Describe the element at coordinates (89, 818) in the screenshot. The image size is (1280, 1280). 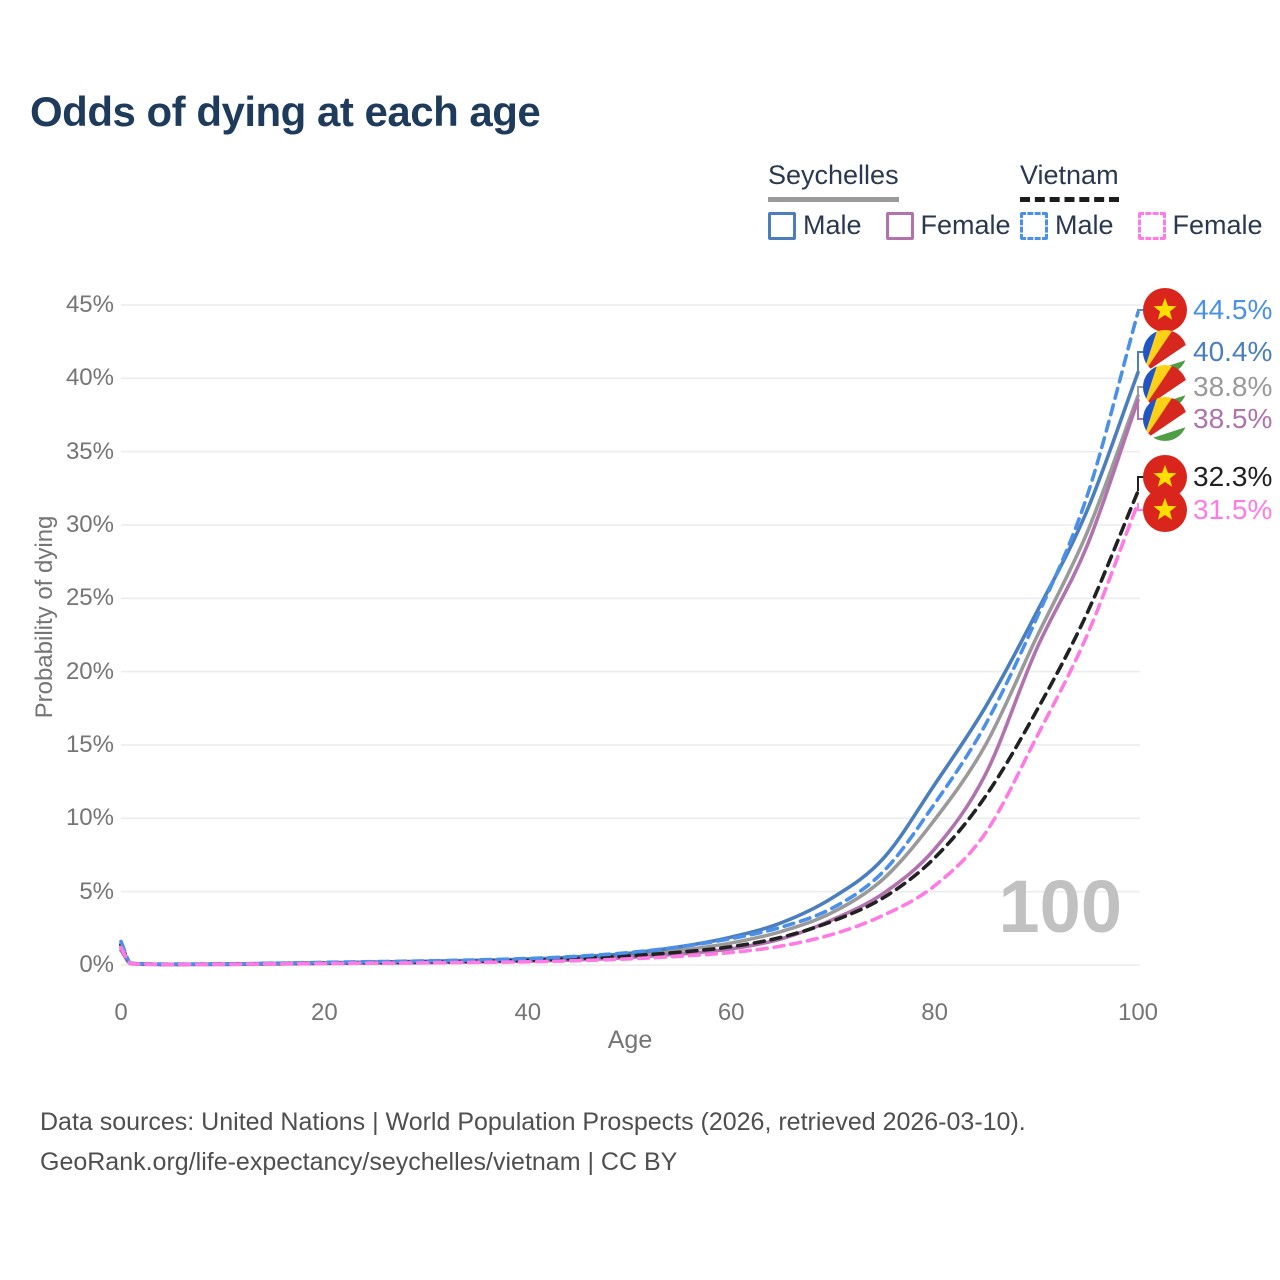
I see `y-tick-label: 10%` at that location.